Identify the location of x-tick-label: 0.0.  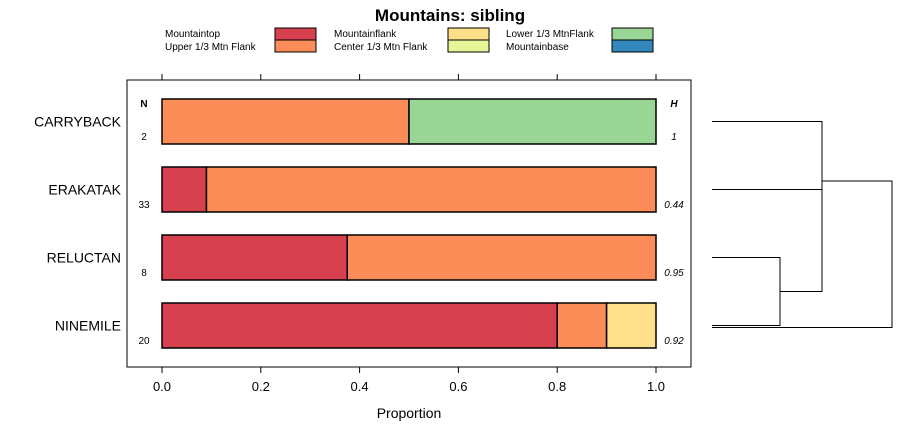
(162, 386).